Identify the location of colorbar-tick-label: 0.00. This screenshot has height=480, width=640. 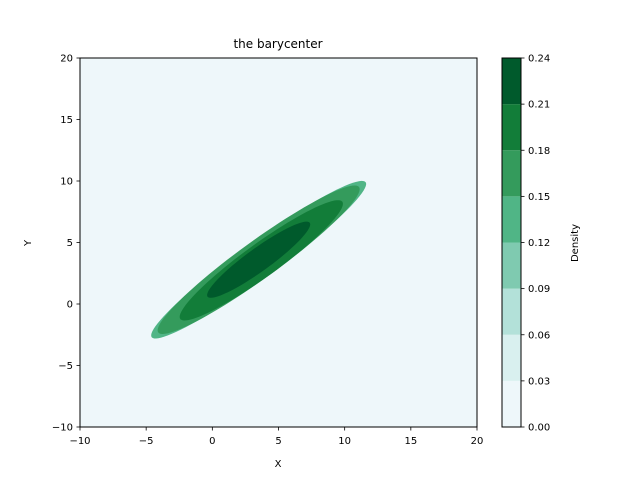
(539, 428).